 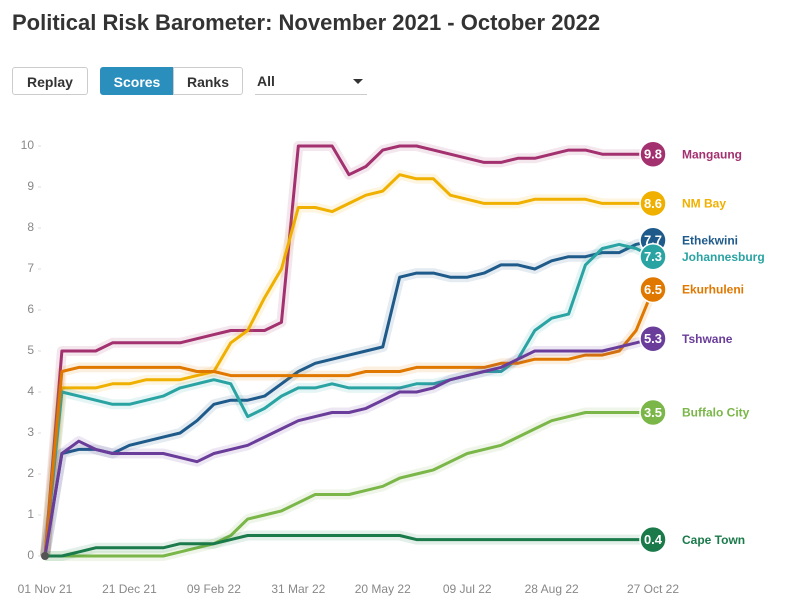 I want to click on x-tick-label: 01 Nov 21, so click(x=45, y=589).